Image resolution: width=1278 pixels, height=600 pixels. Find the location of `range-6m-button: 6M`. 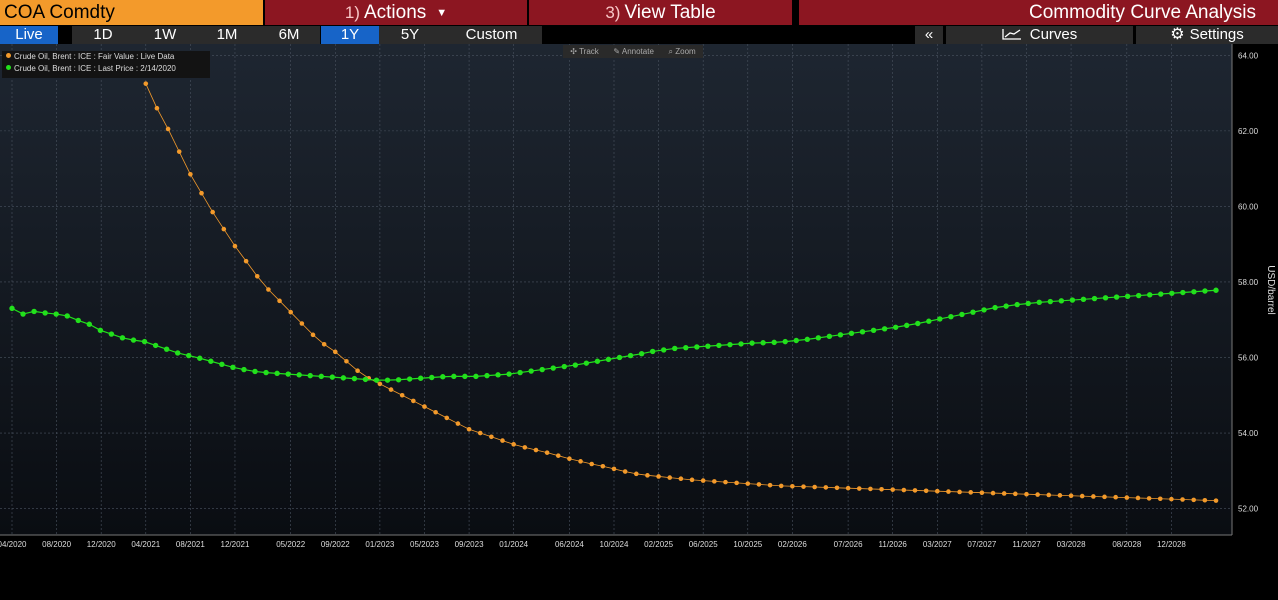

range-6m-button: 6M is located at coordinates (289, 35).